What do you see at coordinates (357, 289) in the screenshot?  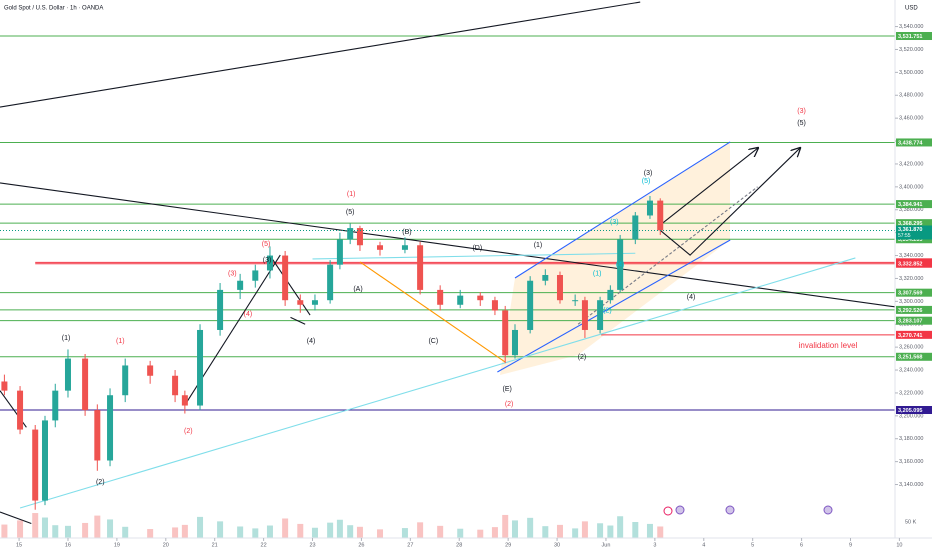 I see `wave-label: (A)` at bounding box center [357, 289].